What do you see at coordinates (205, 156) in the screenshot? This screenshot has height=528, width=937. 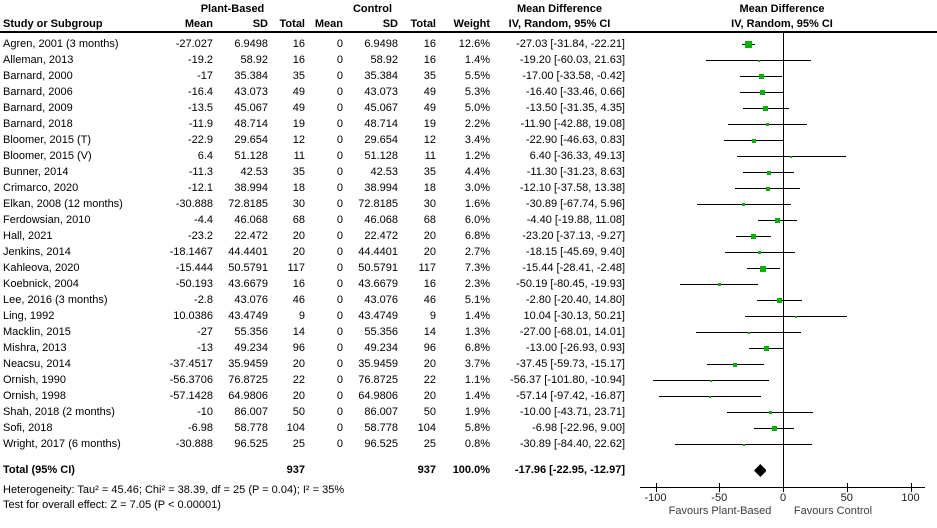 I see `plant-mean: 6.4` at bounding box center [205, 156].